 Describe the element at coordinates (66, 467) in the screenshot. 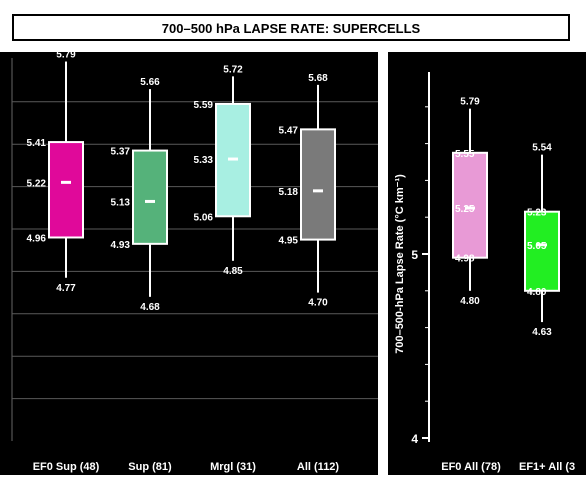

I see `category-label: EF0 Sup (48)` at that location.